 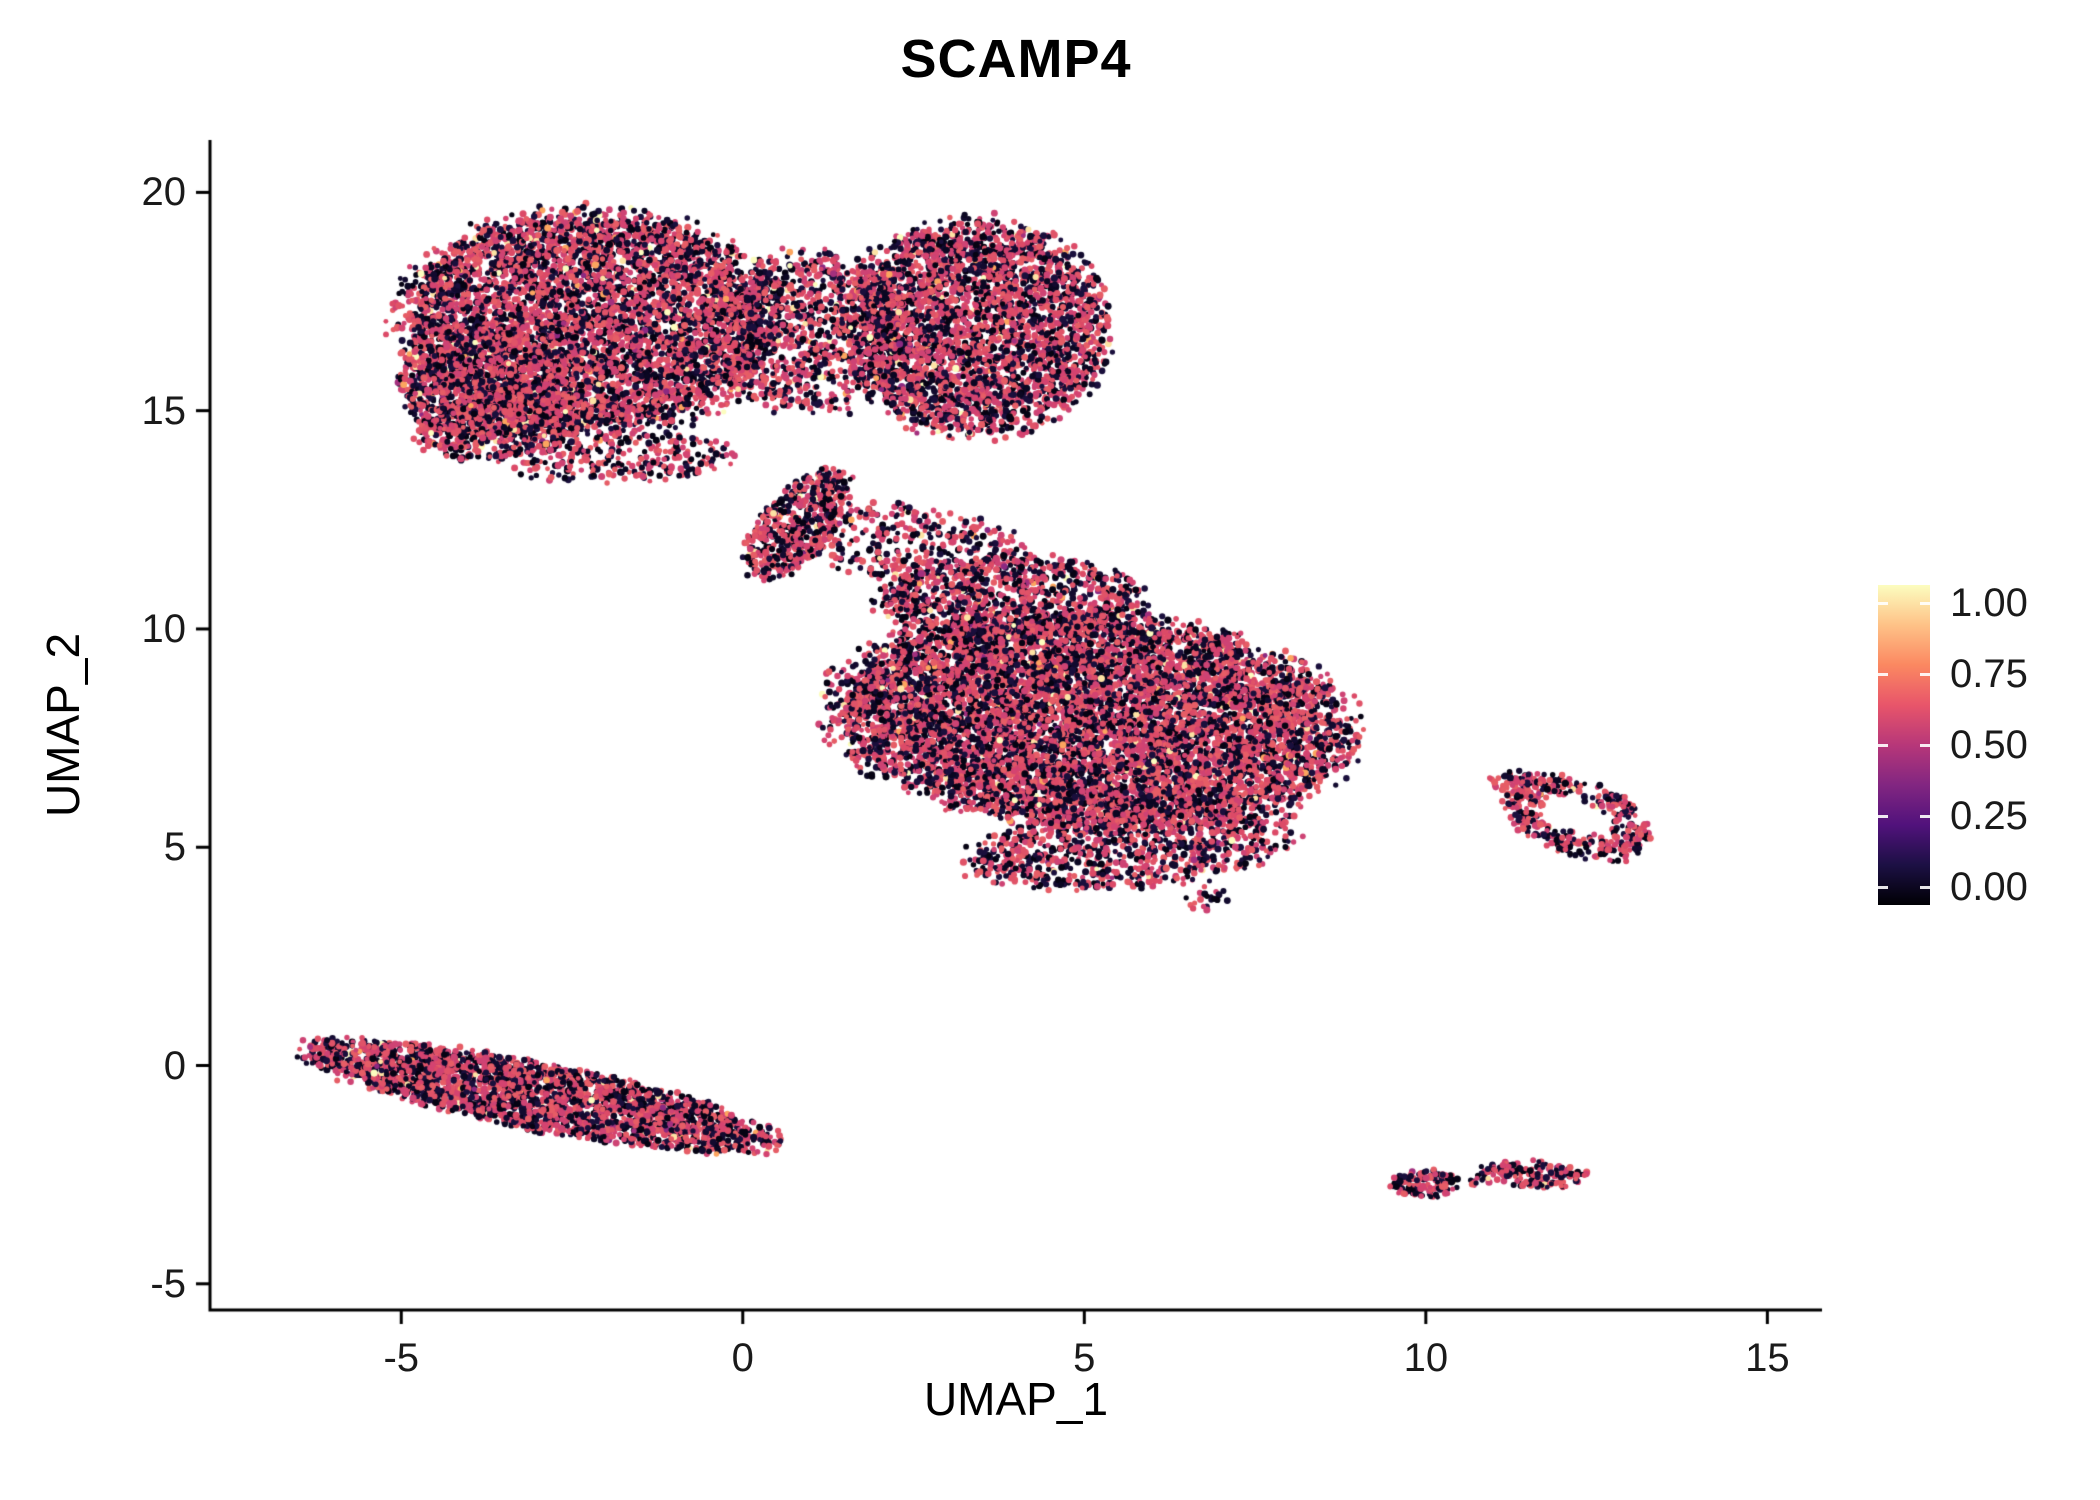 I want to click on y-tick-label: -5, so click(x=168, y=1283).